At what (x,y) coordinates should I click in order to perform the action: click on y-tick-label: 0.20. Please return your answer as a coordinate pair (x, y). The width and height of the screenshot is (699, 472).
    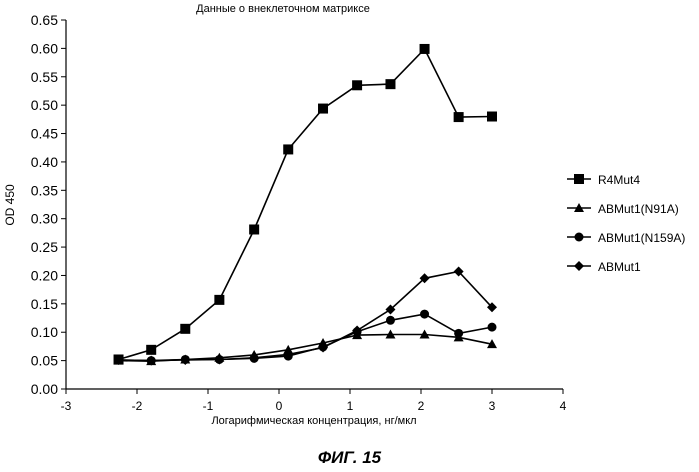
    Looking at the image, I should click on (44, 275).